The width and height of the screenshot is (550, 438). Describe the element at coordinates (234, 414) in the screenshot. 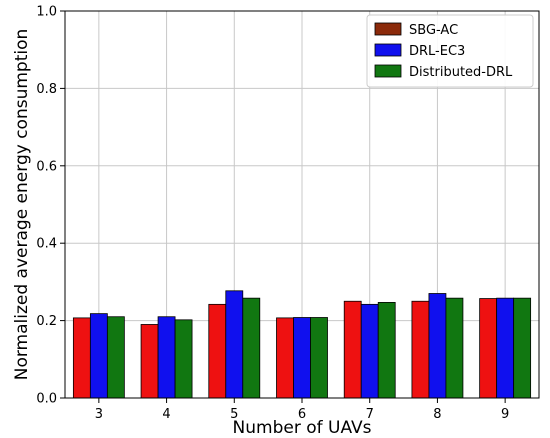

I see `x-tick-label: 5` at that location.